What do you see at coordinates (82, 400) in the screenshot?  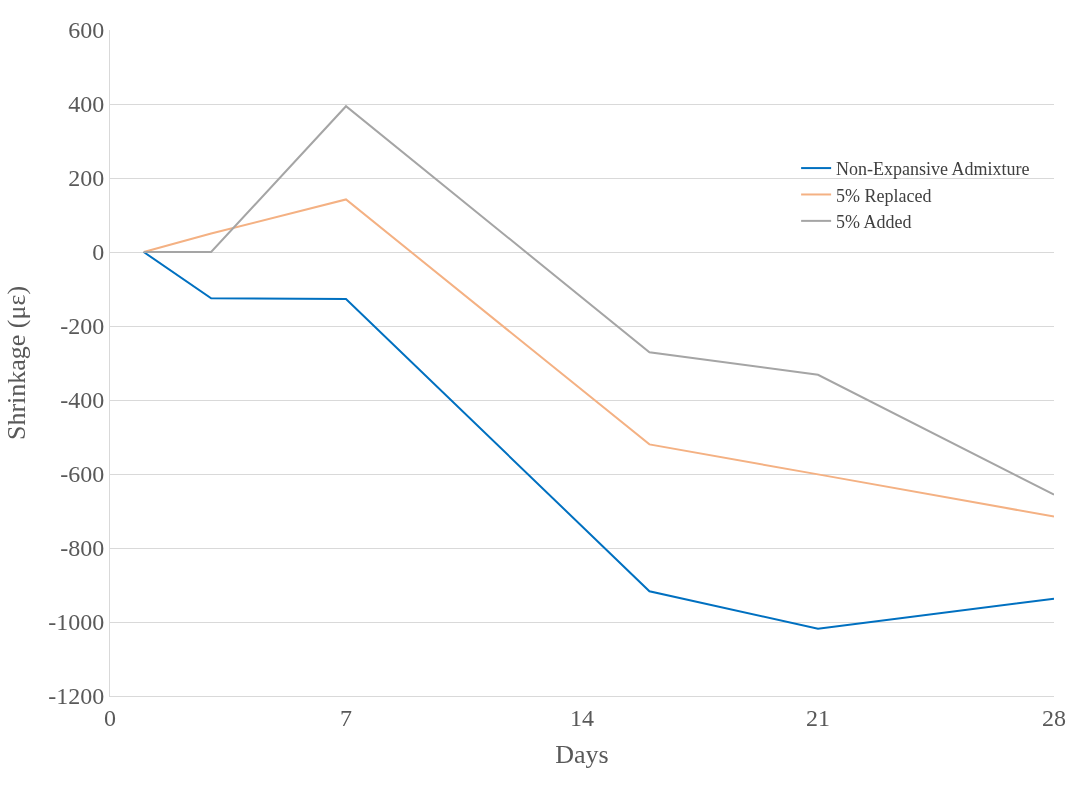 I see `y-tick-label: -400` at bounding box center [82, 400].